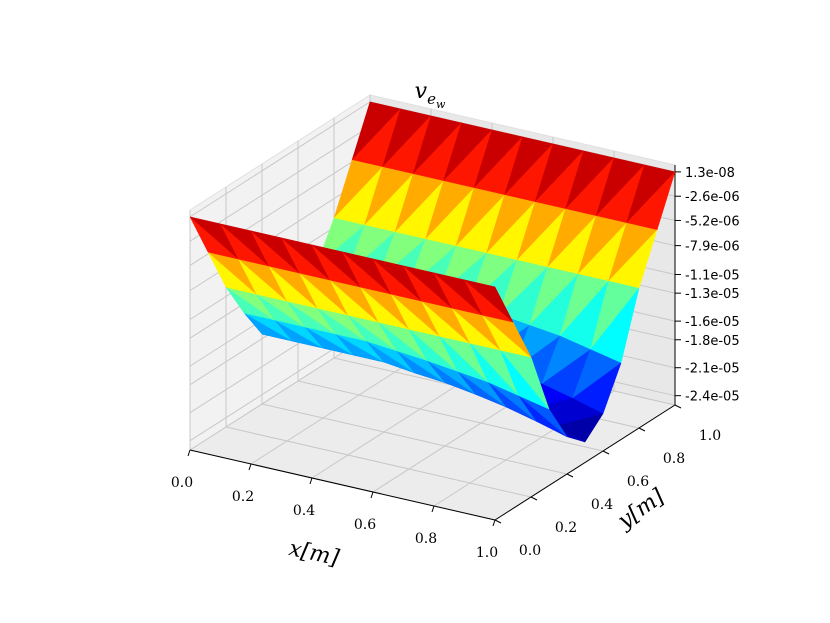  Describe the element at coordinates (489, 301) in the screenshot. I see `surface-facet` at that location.